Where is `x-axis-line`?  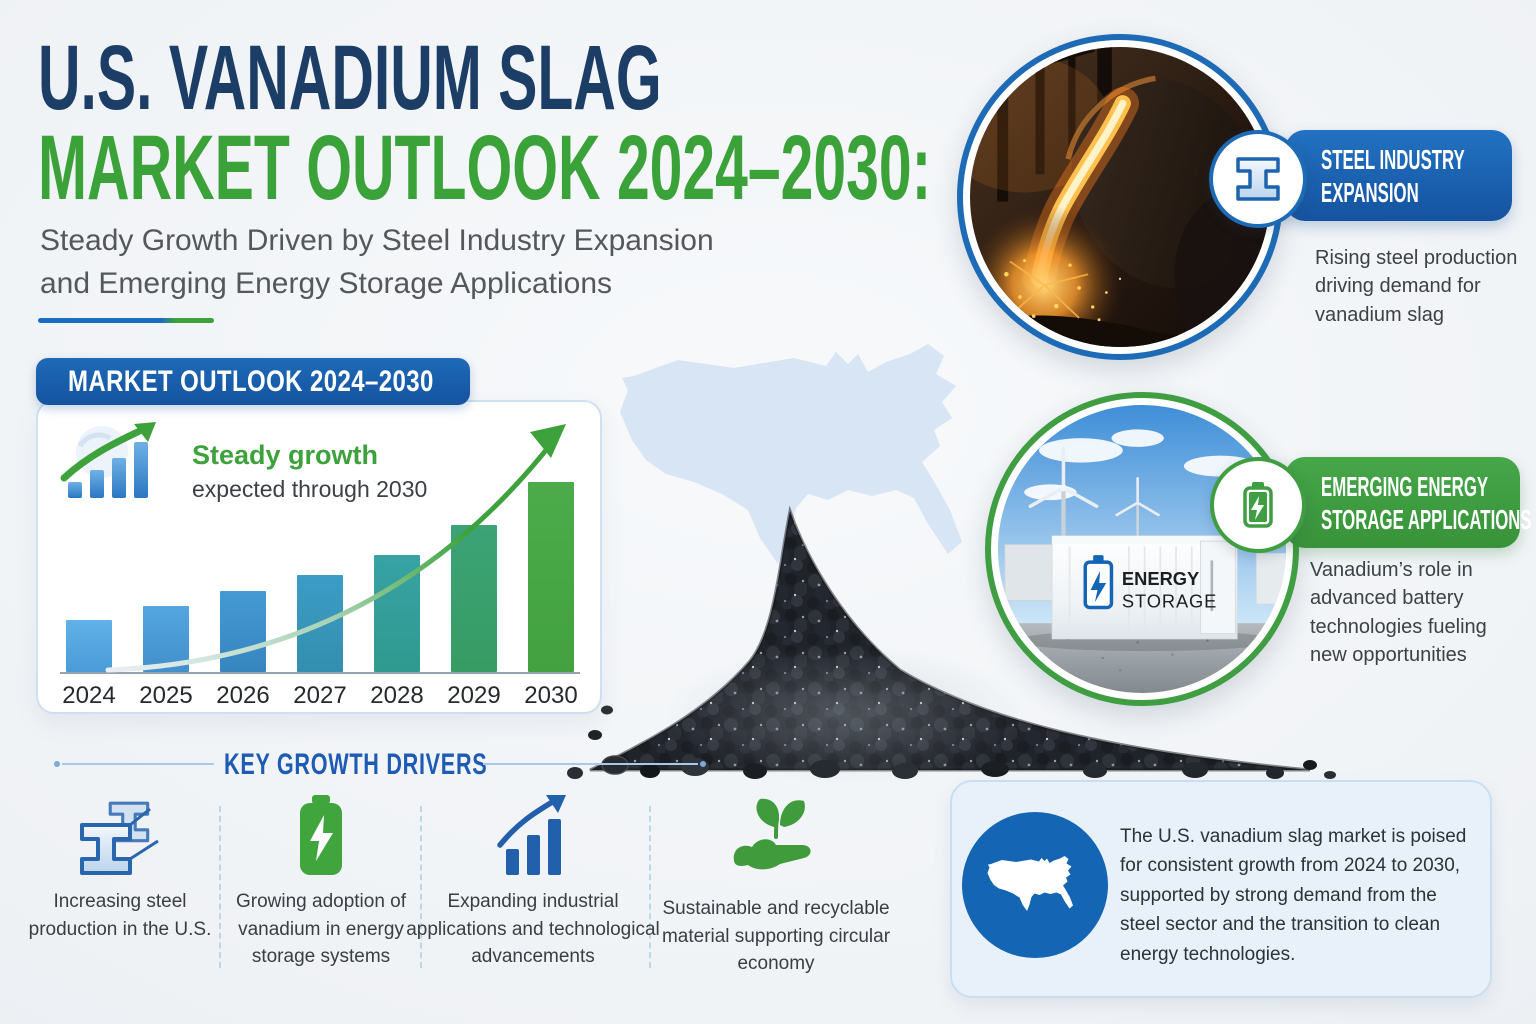 x-axis-line is located at coordinates (320, 673).